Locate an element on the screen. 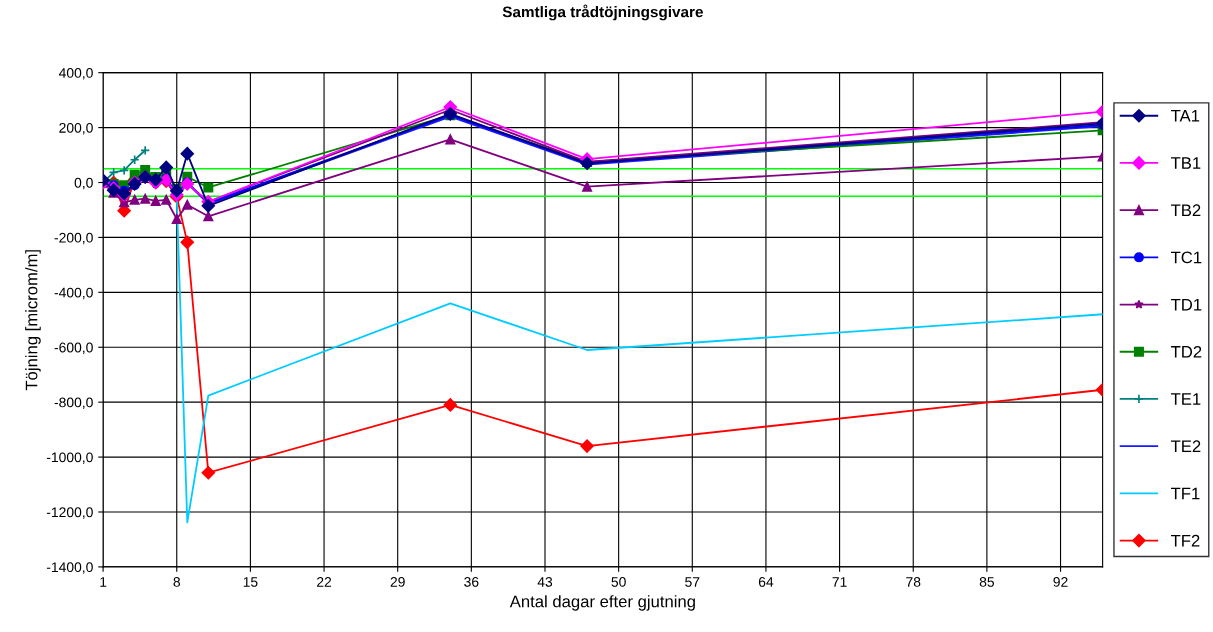 The image size is (1213, 632). legend-label: TD1 is located at coordinates (1186, 304).